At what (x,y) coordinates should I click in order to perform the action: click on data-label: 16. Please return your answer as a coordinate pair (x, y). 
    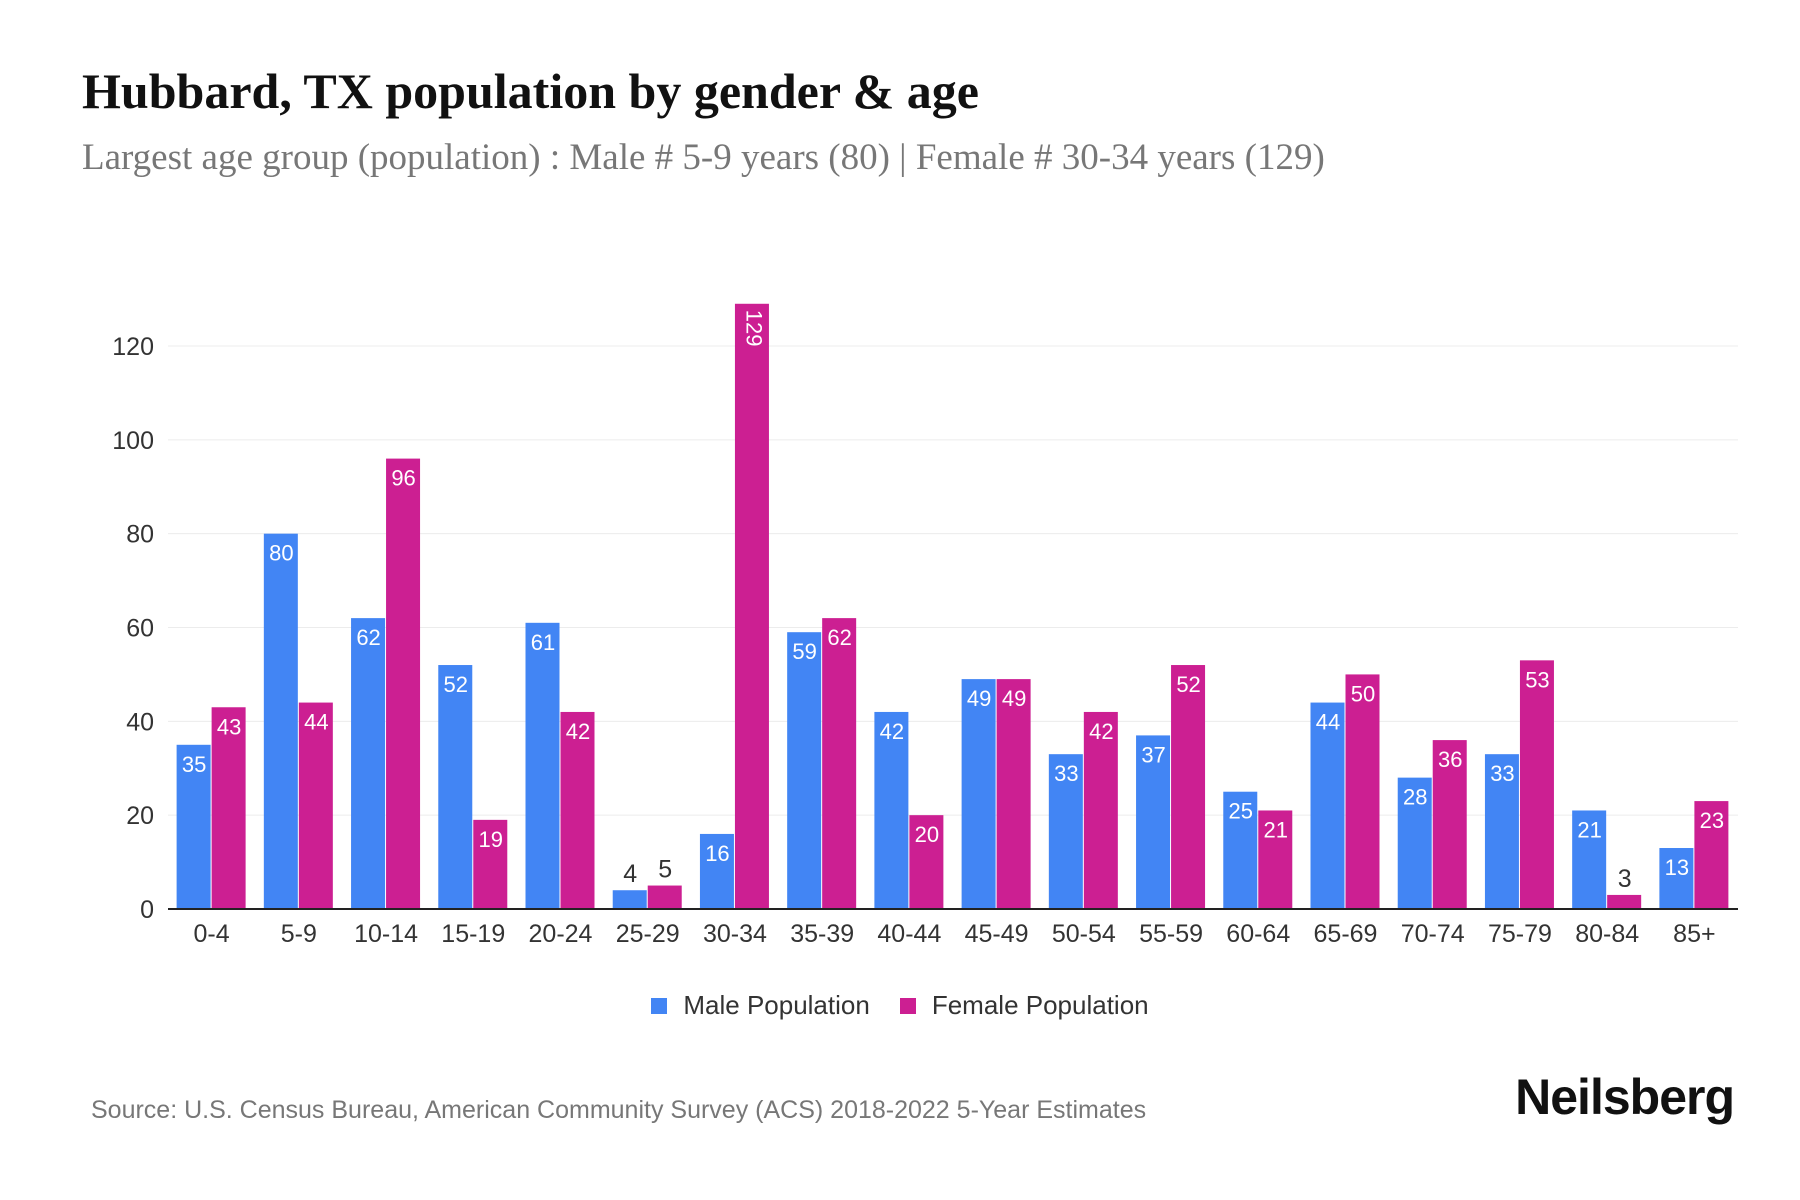
    Looking at the image, I should click on (717, 853).